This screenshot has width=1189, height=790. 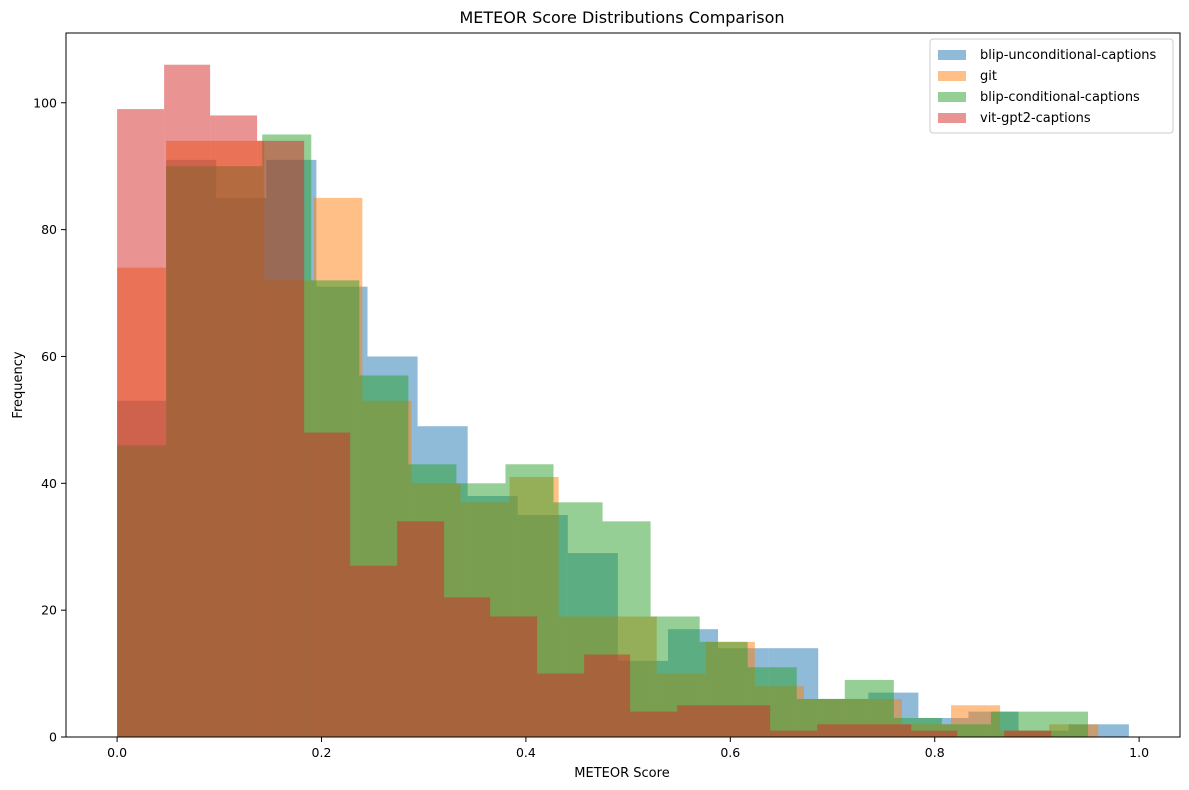 What do you see at coordinates (1035, 118) in the screenshot?
I see `legend-label: vit-gpt2-captions` at bounding box center [1035, 118].